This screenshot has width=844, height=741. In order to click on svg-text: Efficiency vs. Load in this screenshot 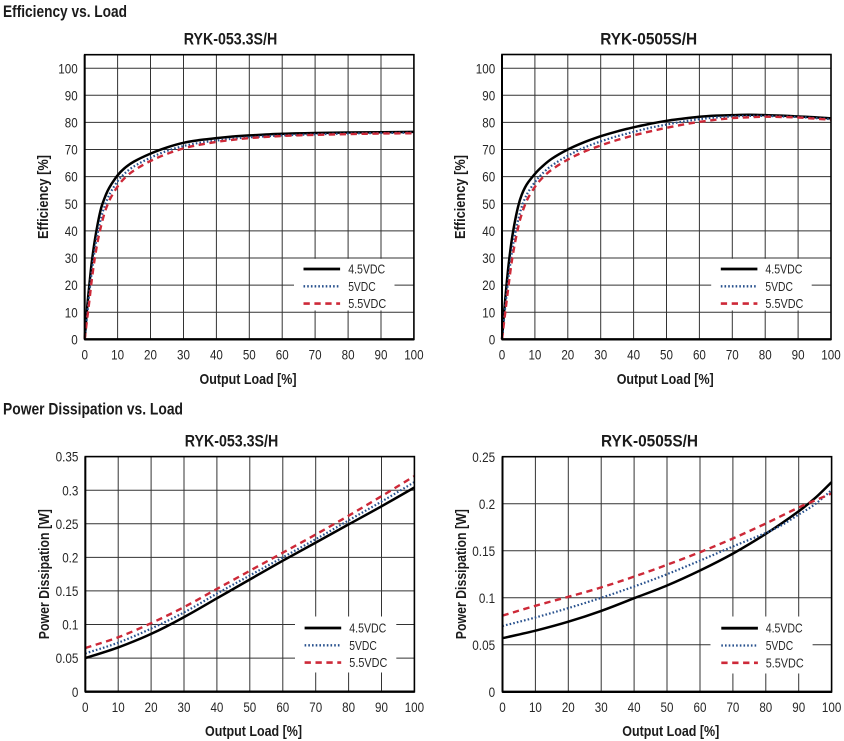, I will do `click(65, 11)`.